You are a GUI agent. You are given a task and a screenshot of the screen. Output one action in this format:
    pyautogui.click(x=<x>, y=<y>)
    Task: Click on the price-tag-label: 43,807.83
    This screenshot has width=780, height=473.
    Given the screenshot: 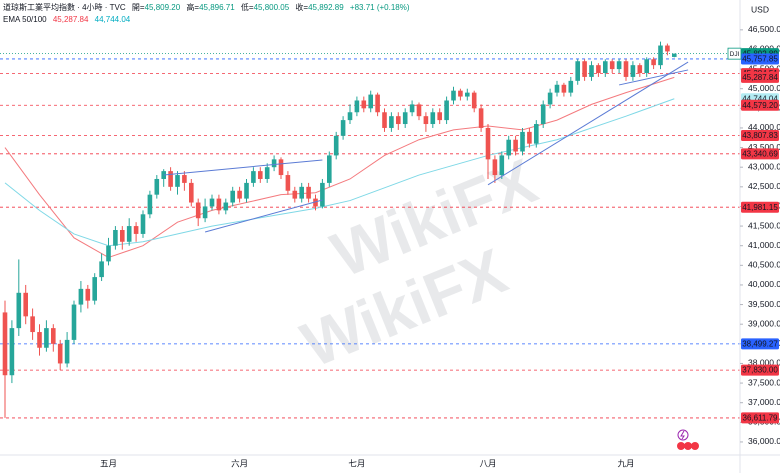 What is the action you would take?
    pyautogui.click(x=760, y=135)
    